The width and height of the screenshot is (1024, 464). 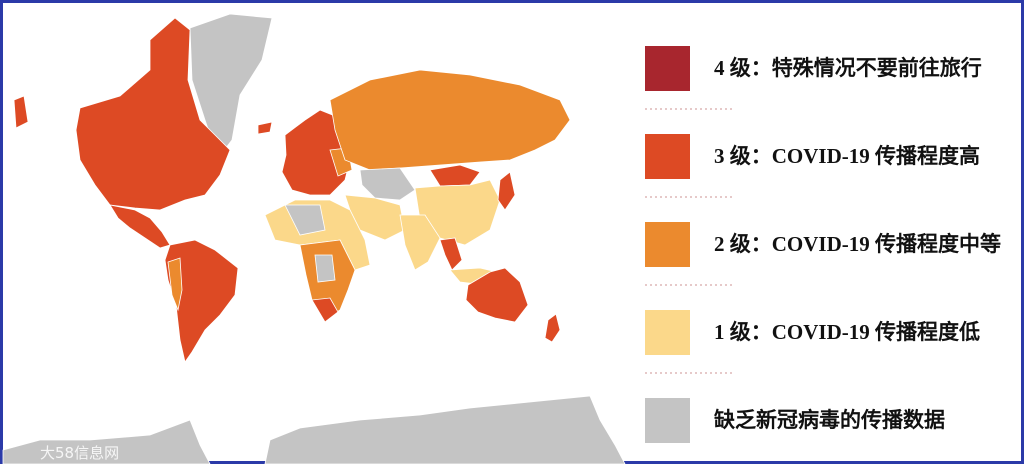 What do you see at coordinates (387, 184) in the screenshot?
I see `central-asia` at bounding box center [387, 184].